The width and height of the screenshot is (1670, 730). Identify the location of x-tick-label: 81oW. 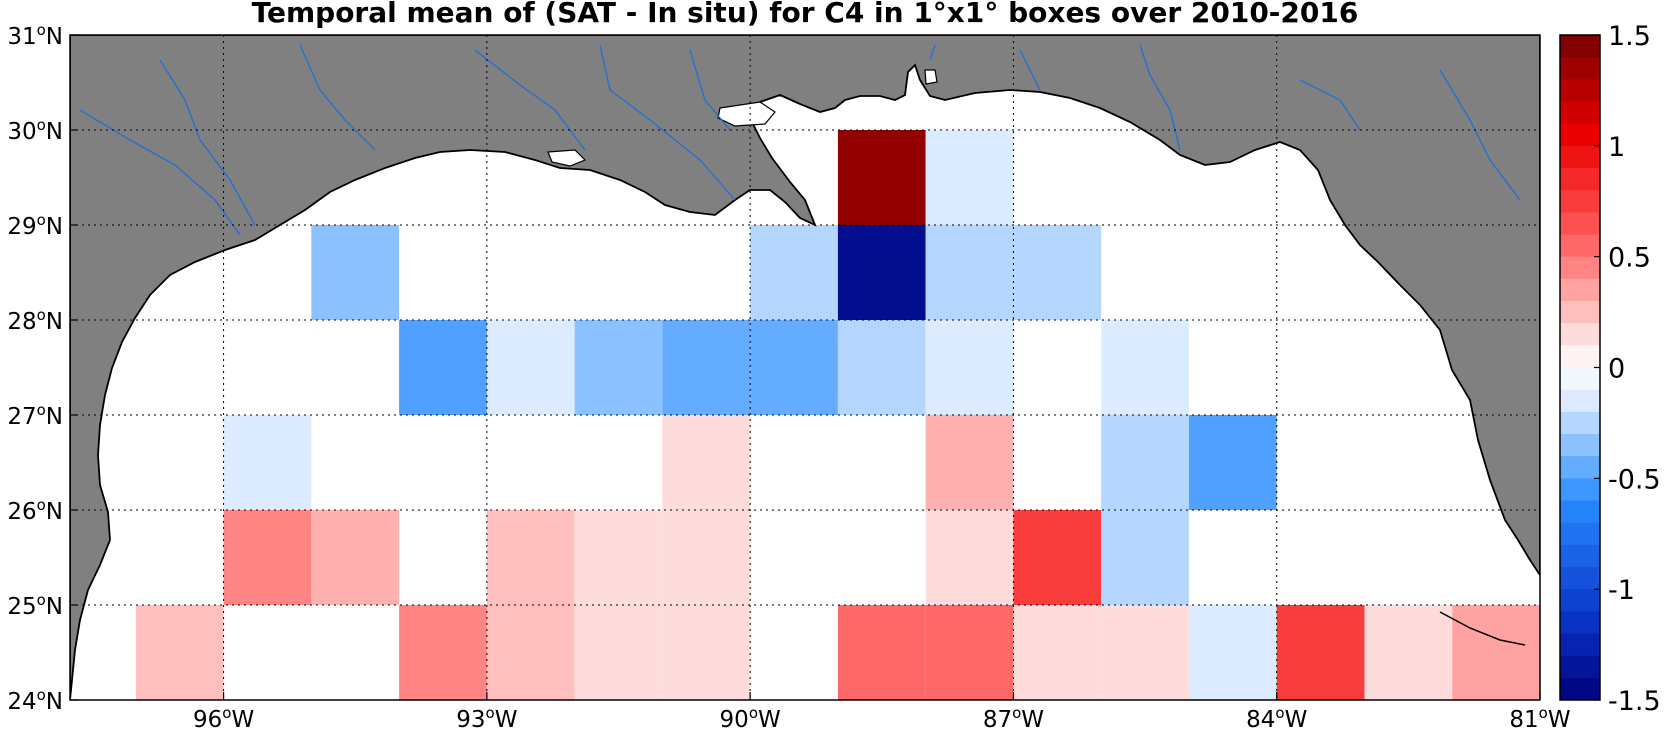
(1539, 717).